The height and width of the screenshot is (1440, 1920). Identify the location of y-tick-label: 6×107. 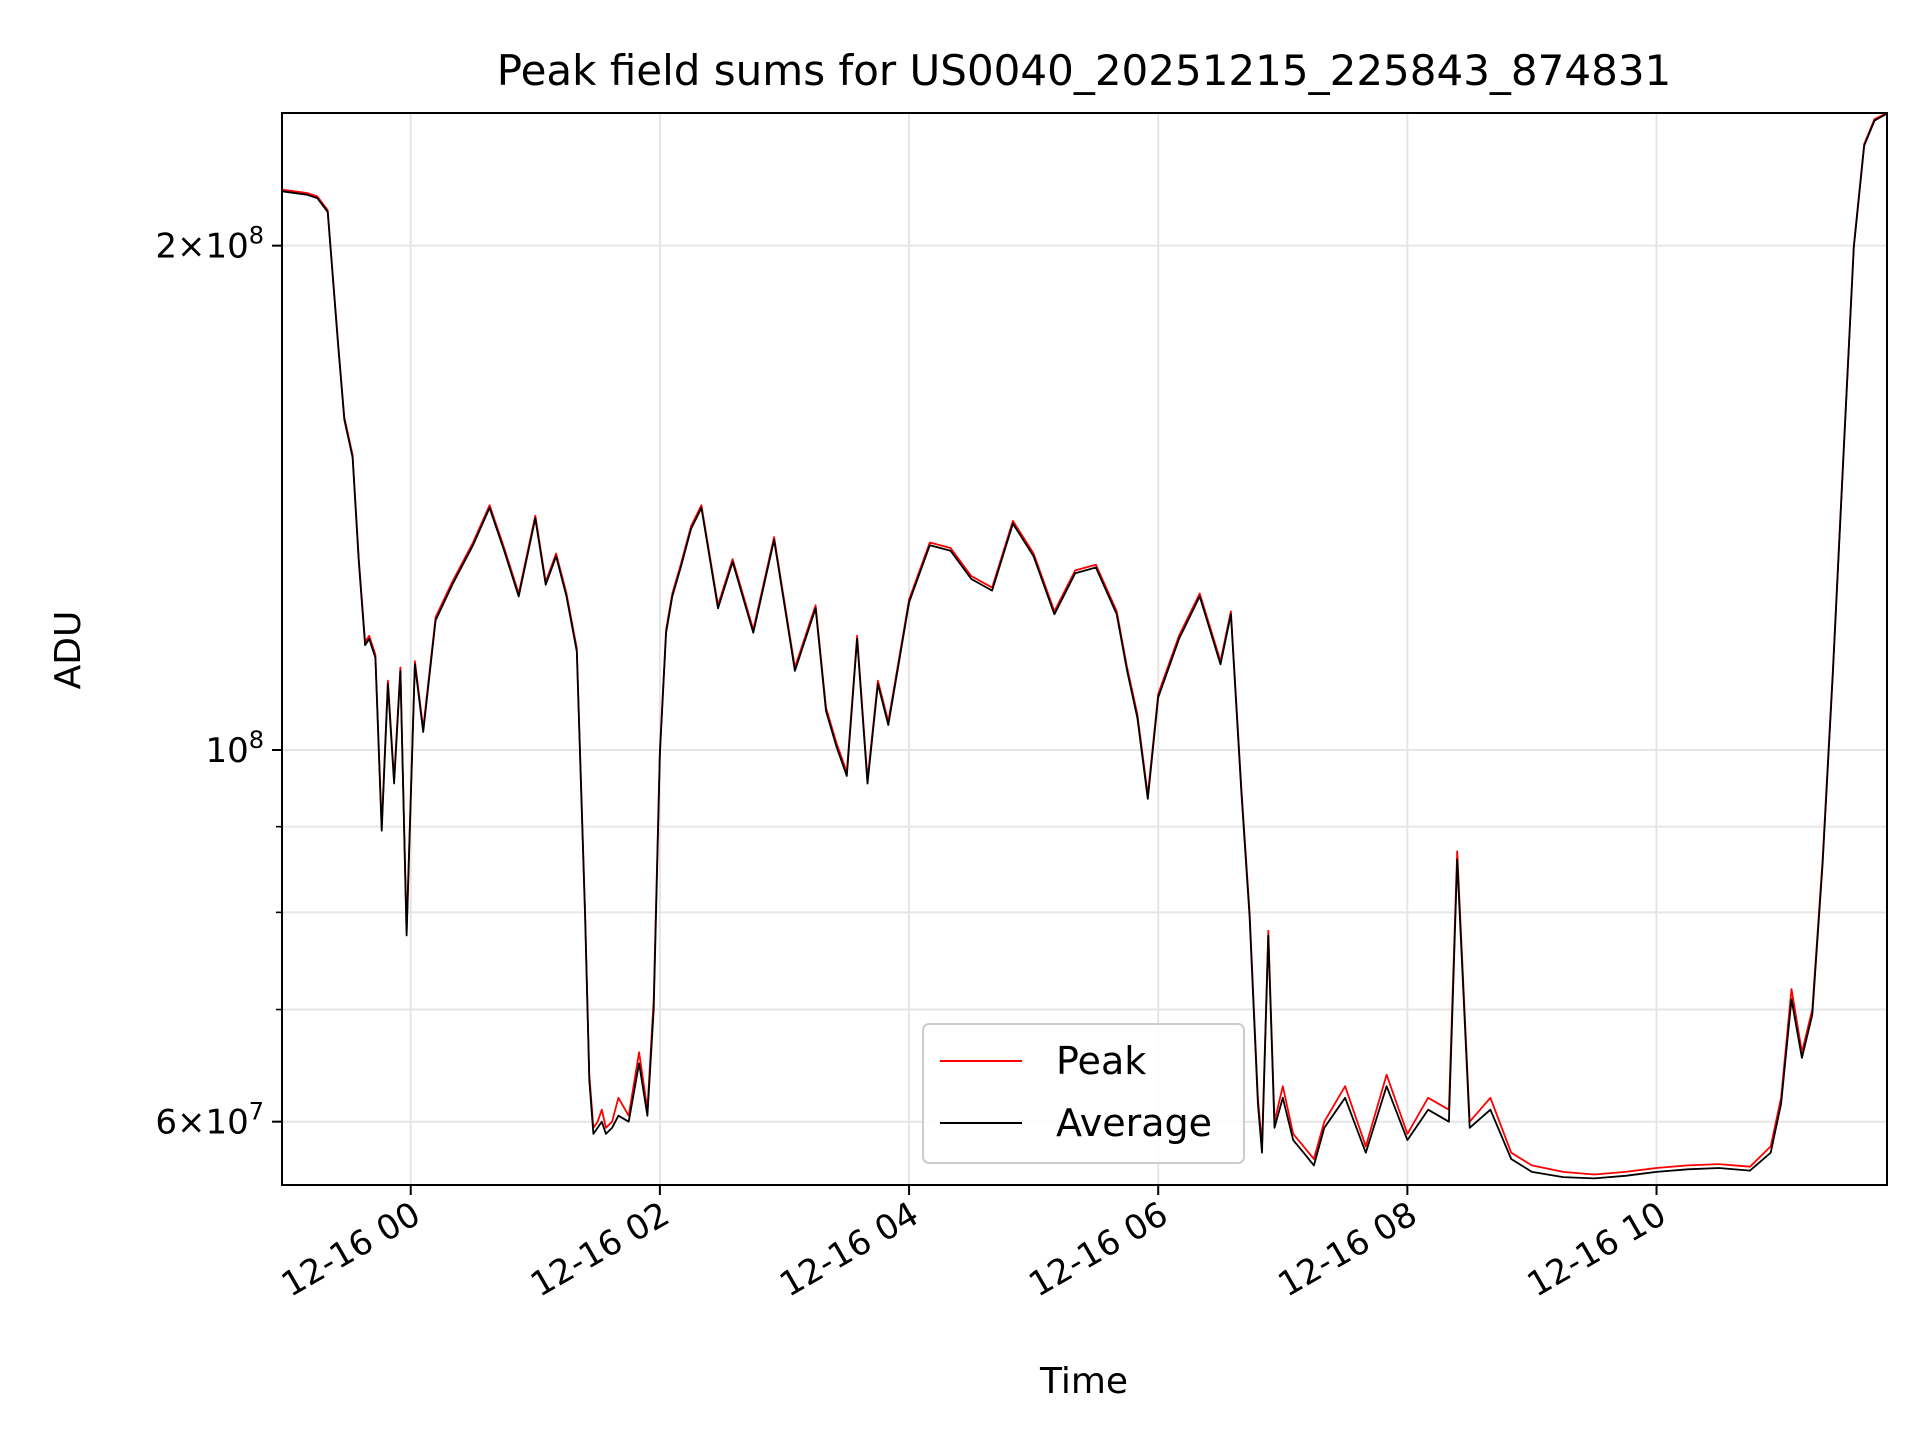
(209, 1120).